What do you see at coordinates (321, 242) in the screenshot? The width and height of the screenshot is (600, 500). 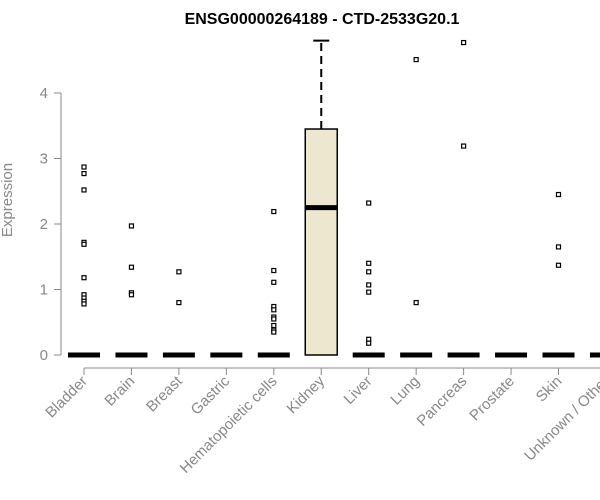 I see `box-iqr` at bounding box center [321, 242].